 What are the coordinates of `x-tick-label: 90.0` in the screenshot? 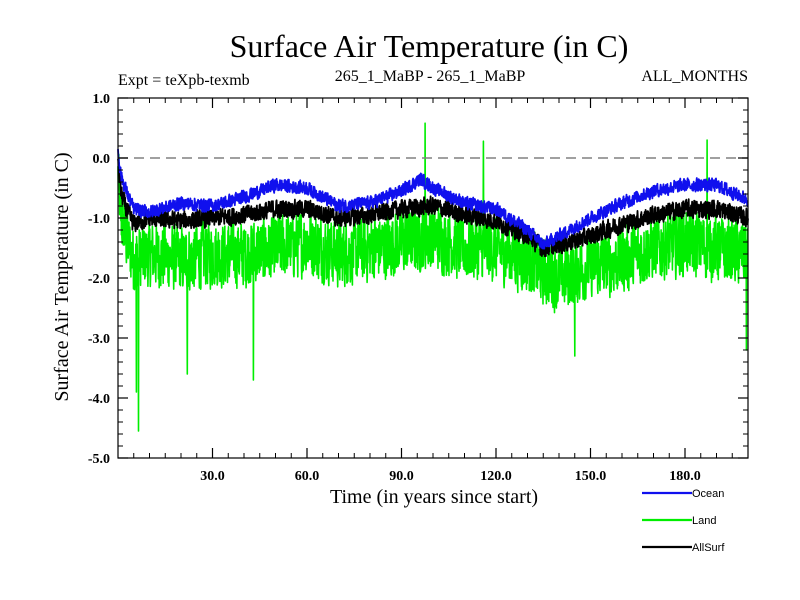 It's located at (401, 476).